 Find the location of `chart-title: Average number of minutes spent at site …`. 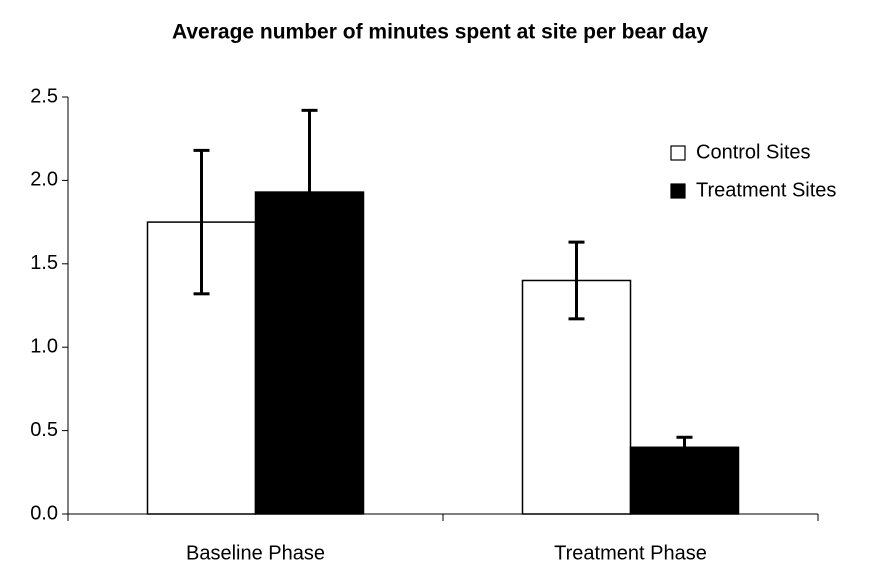

chart-title: Average number of minutes spent at site … is located at coordinates (440, 32).